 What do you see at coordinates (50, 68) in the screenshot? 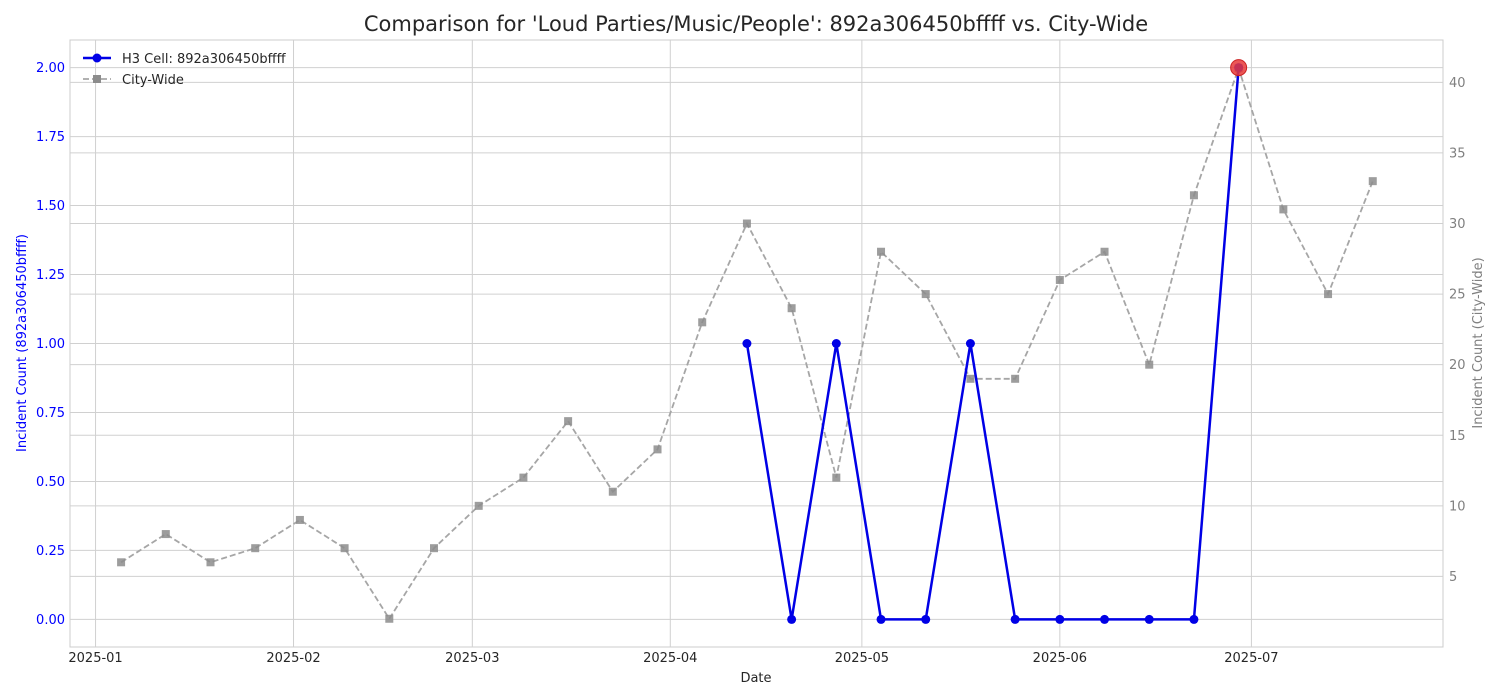
I see `left-y-tick-label: 2.00` at bounding box center [50, 68].